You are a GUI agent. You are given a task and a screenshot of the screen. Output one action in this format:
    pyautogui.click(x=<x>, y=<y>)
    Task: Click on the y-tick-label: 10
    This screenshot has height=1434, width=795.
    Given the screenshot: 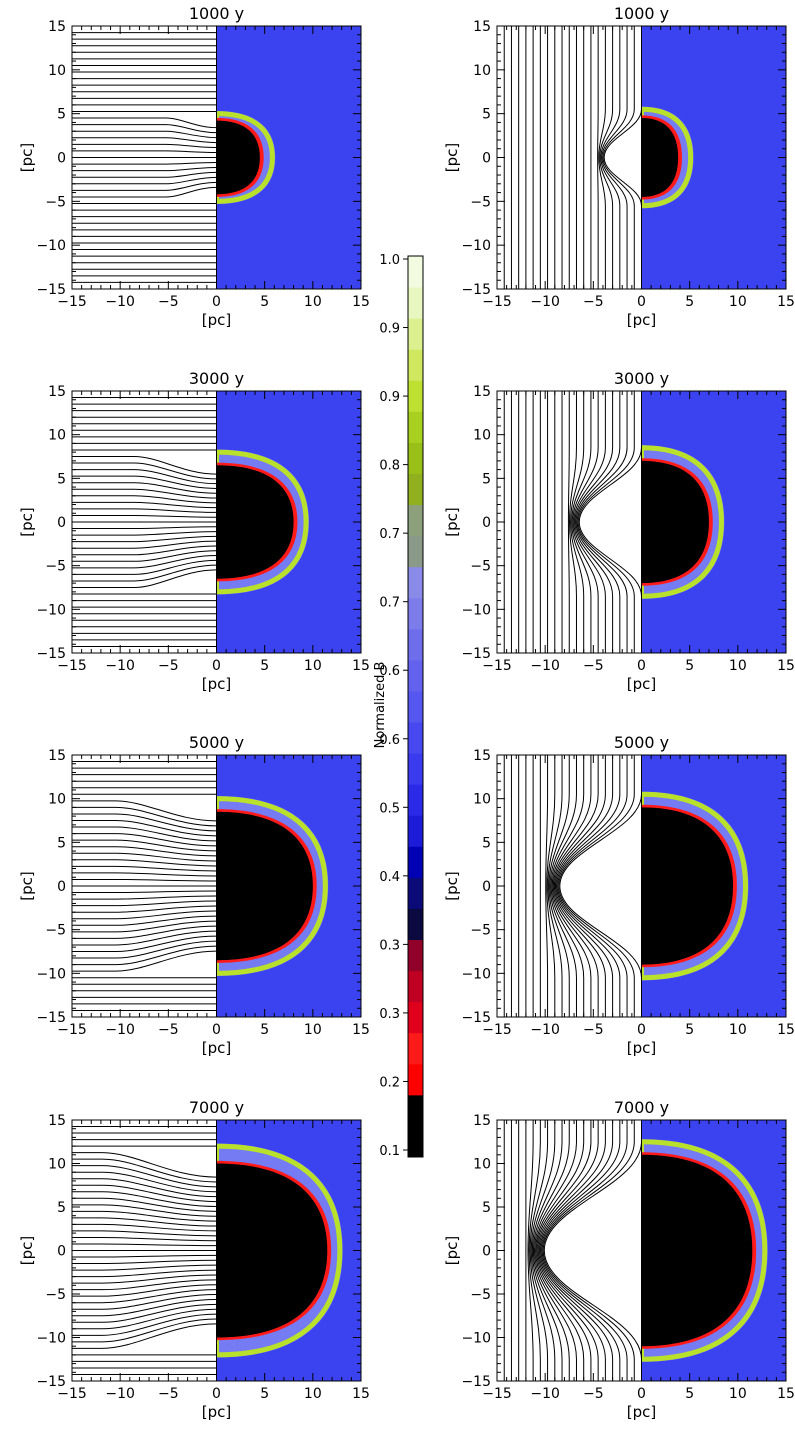 What is the action you would take?
    pyautogui.click(x=57, y=800)
    